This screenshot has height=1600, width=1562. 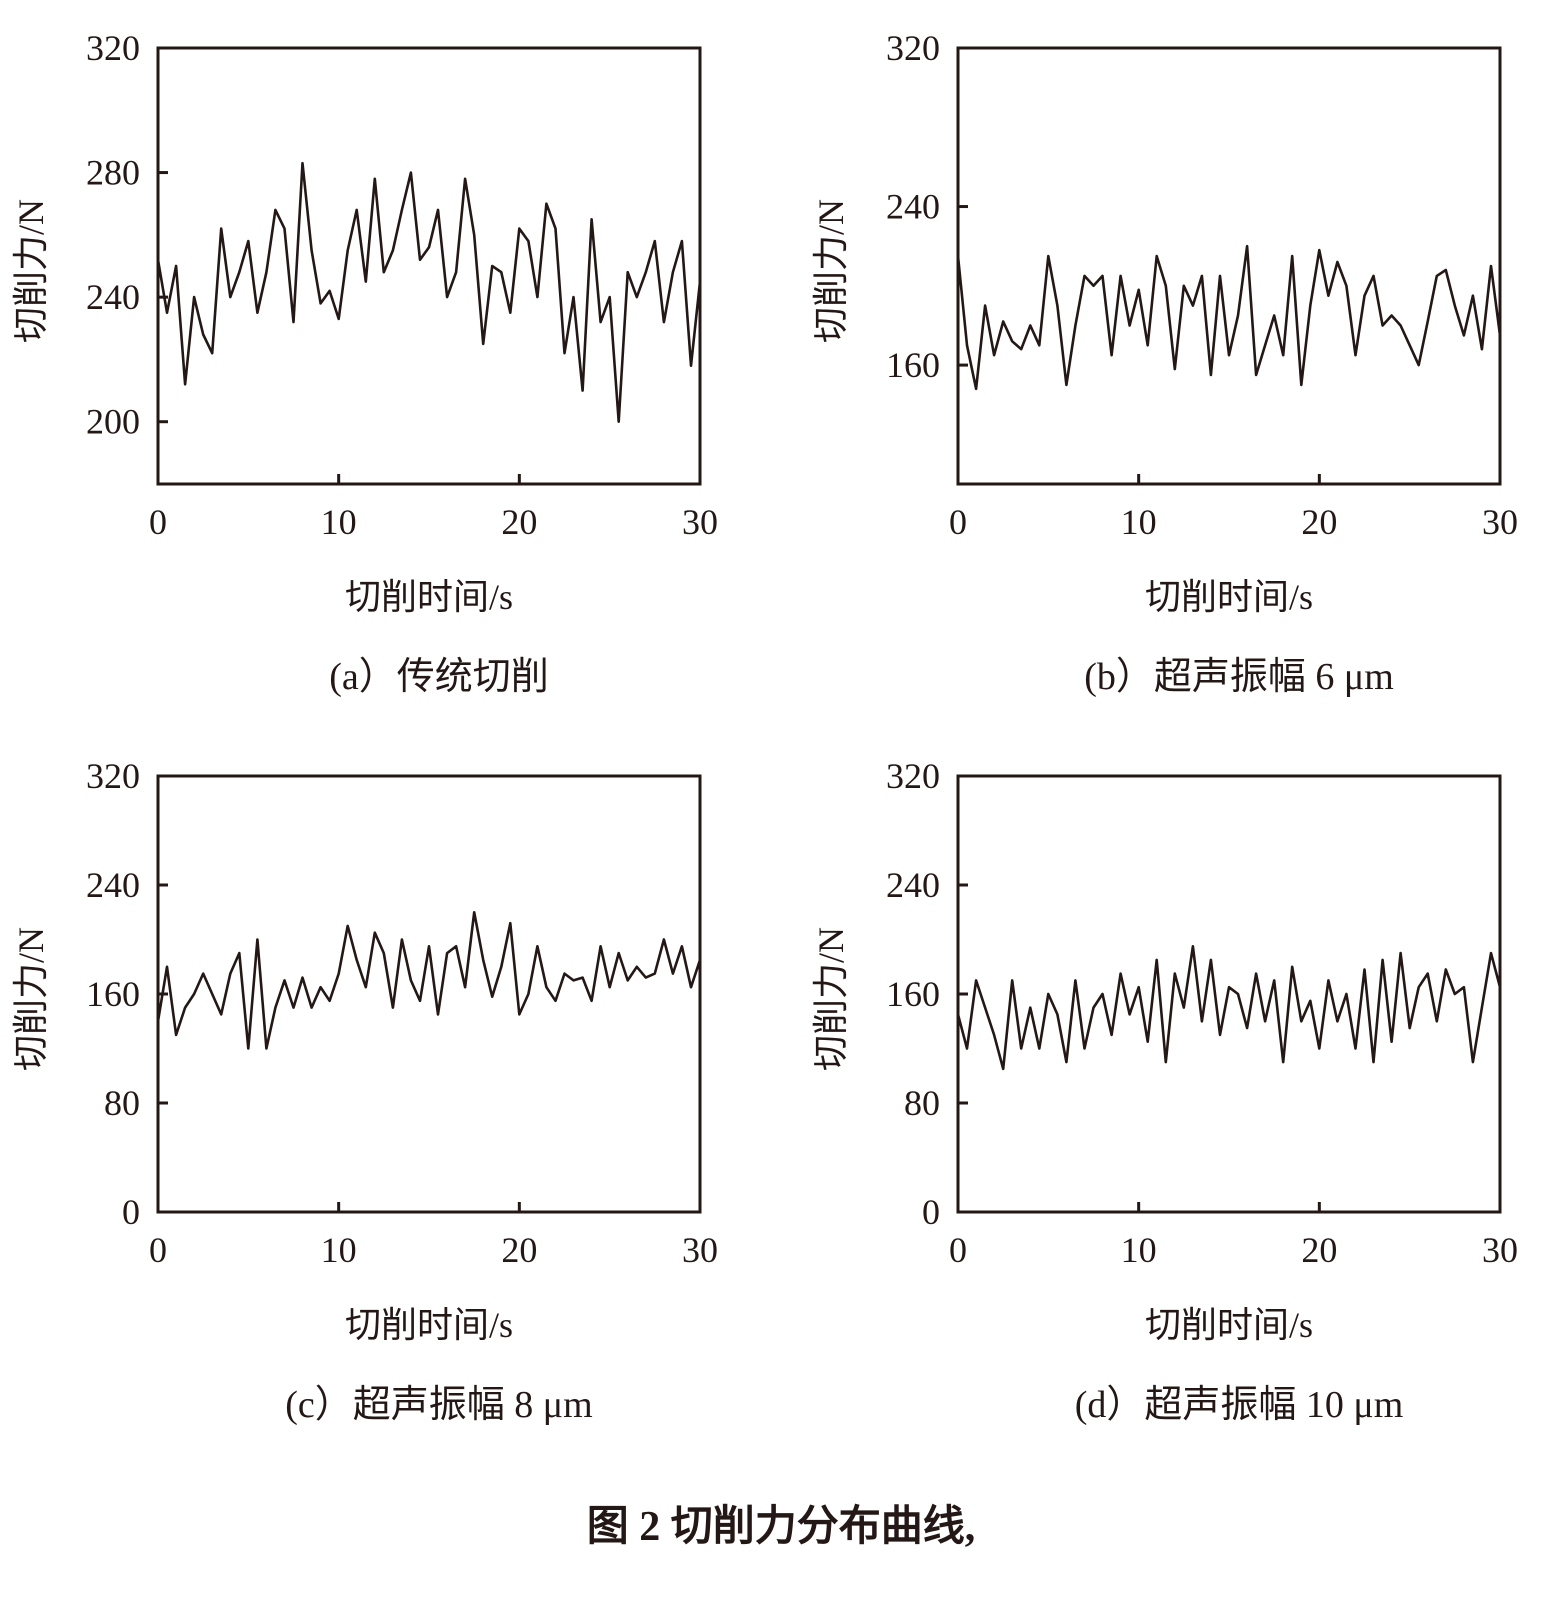 I want to click on subplot-title: (d）超声振幅 10 μm, so click(x=1239, y=1405).